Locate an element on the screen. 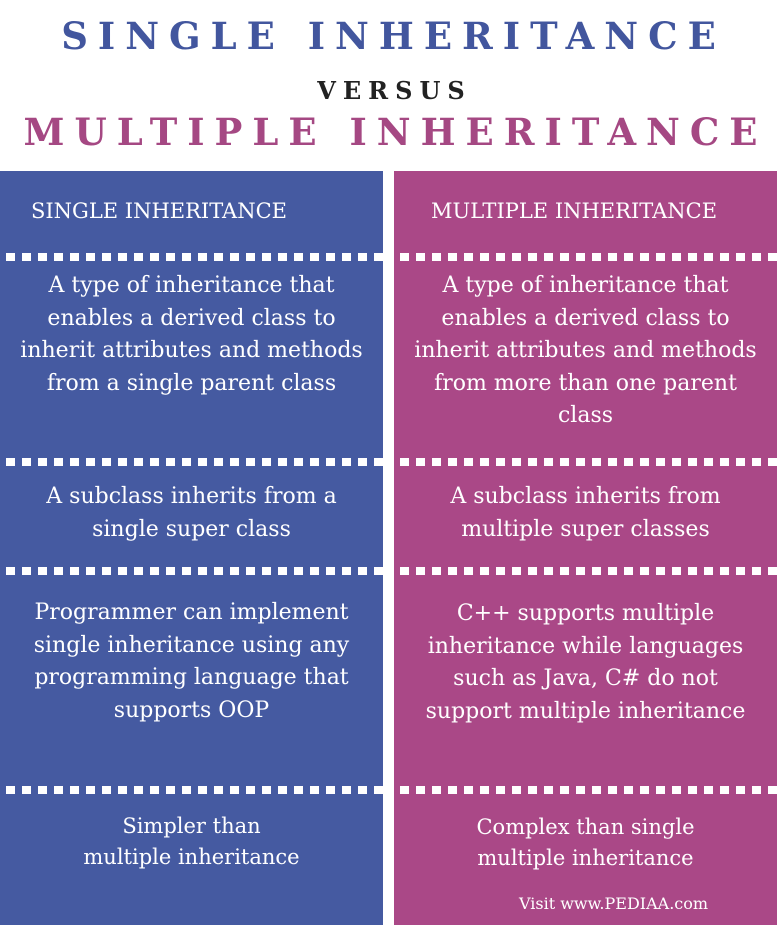 Image resolution: width=777 pixels, height=925 pixels. row-complexity-single: Simpler than multiple inheritance is located at coordinates (191, 841).